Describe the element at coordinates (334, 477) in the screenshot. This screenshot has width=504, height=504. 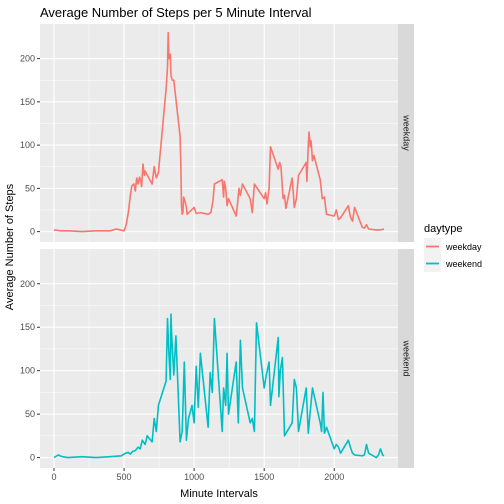
I see `x-tick-label: 2000` at that location.